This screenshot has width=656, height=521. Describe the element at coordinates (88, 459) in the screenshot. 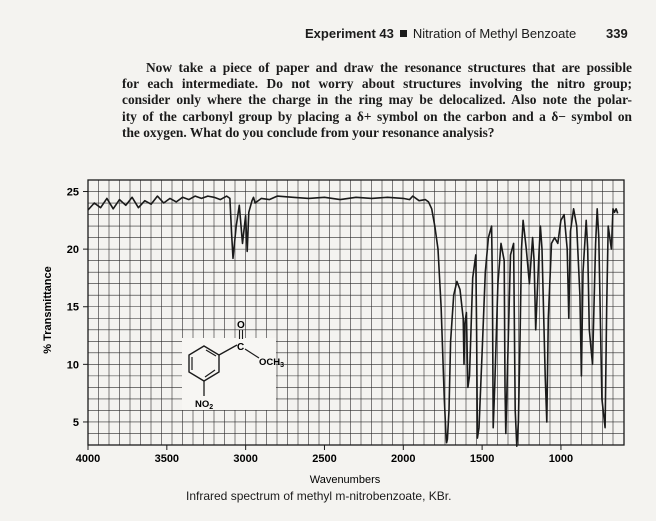

I see `x-tick-label: 4000` at that location.